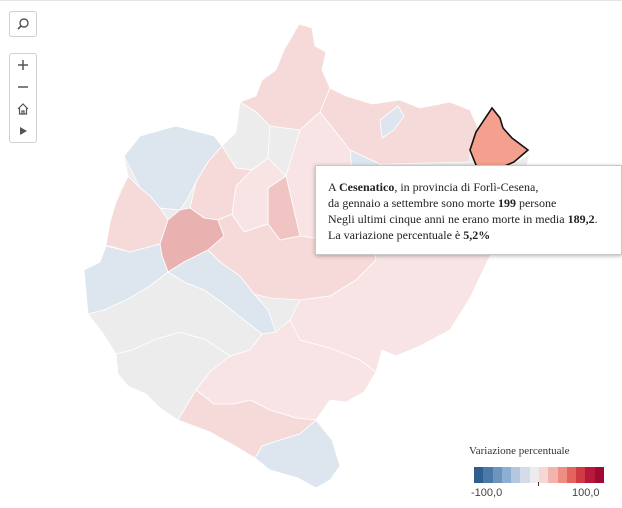 Image resolution: width=622 pixels, height=508 pixels. Describe the element at coordinates (409, 235) in the screenshot. I see `tooltip-line-4: La variazione percentuale è 5,2%` at that location.